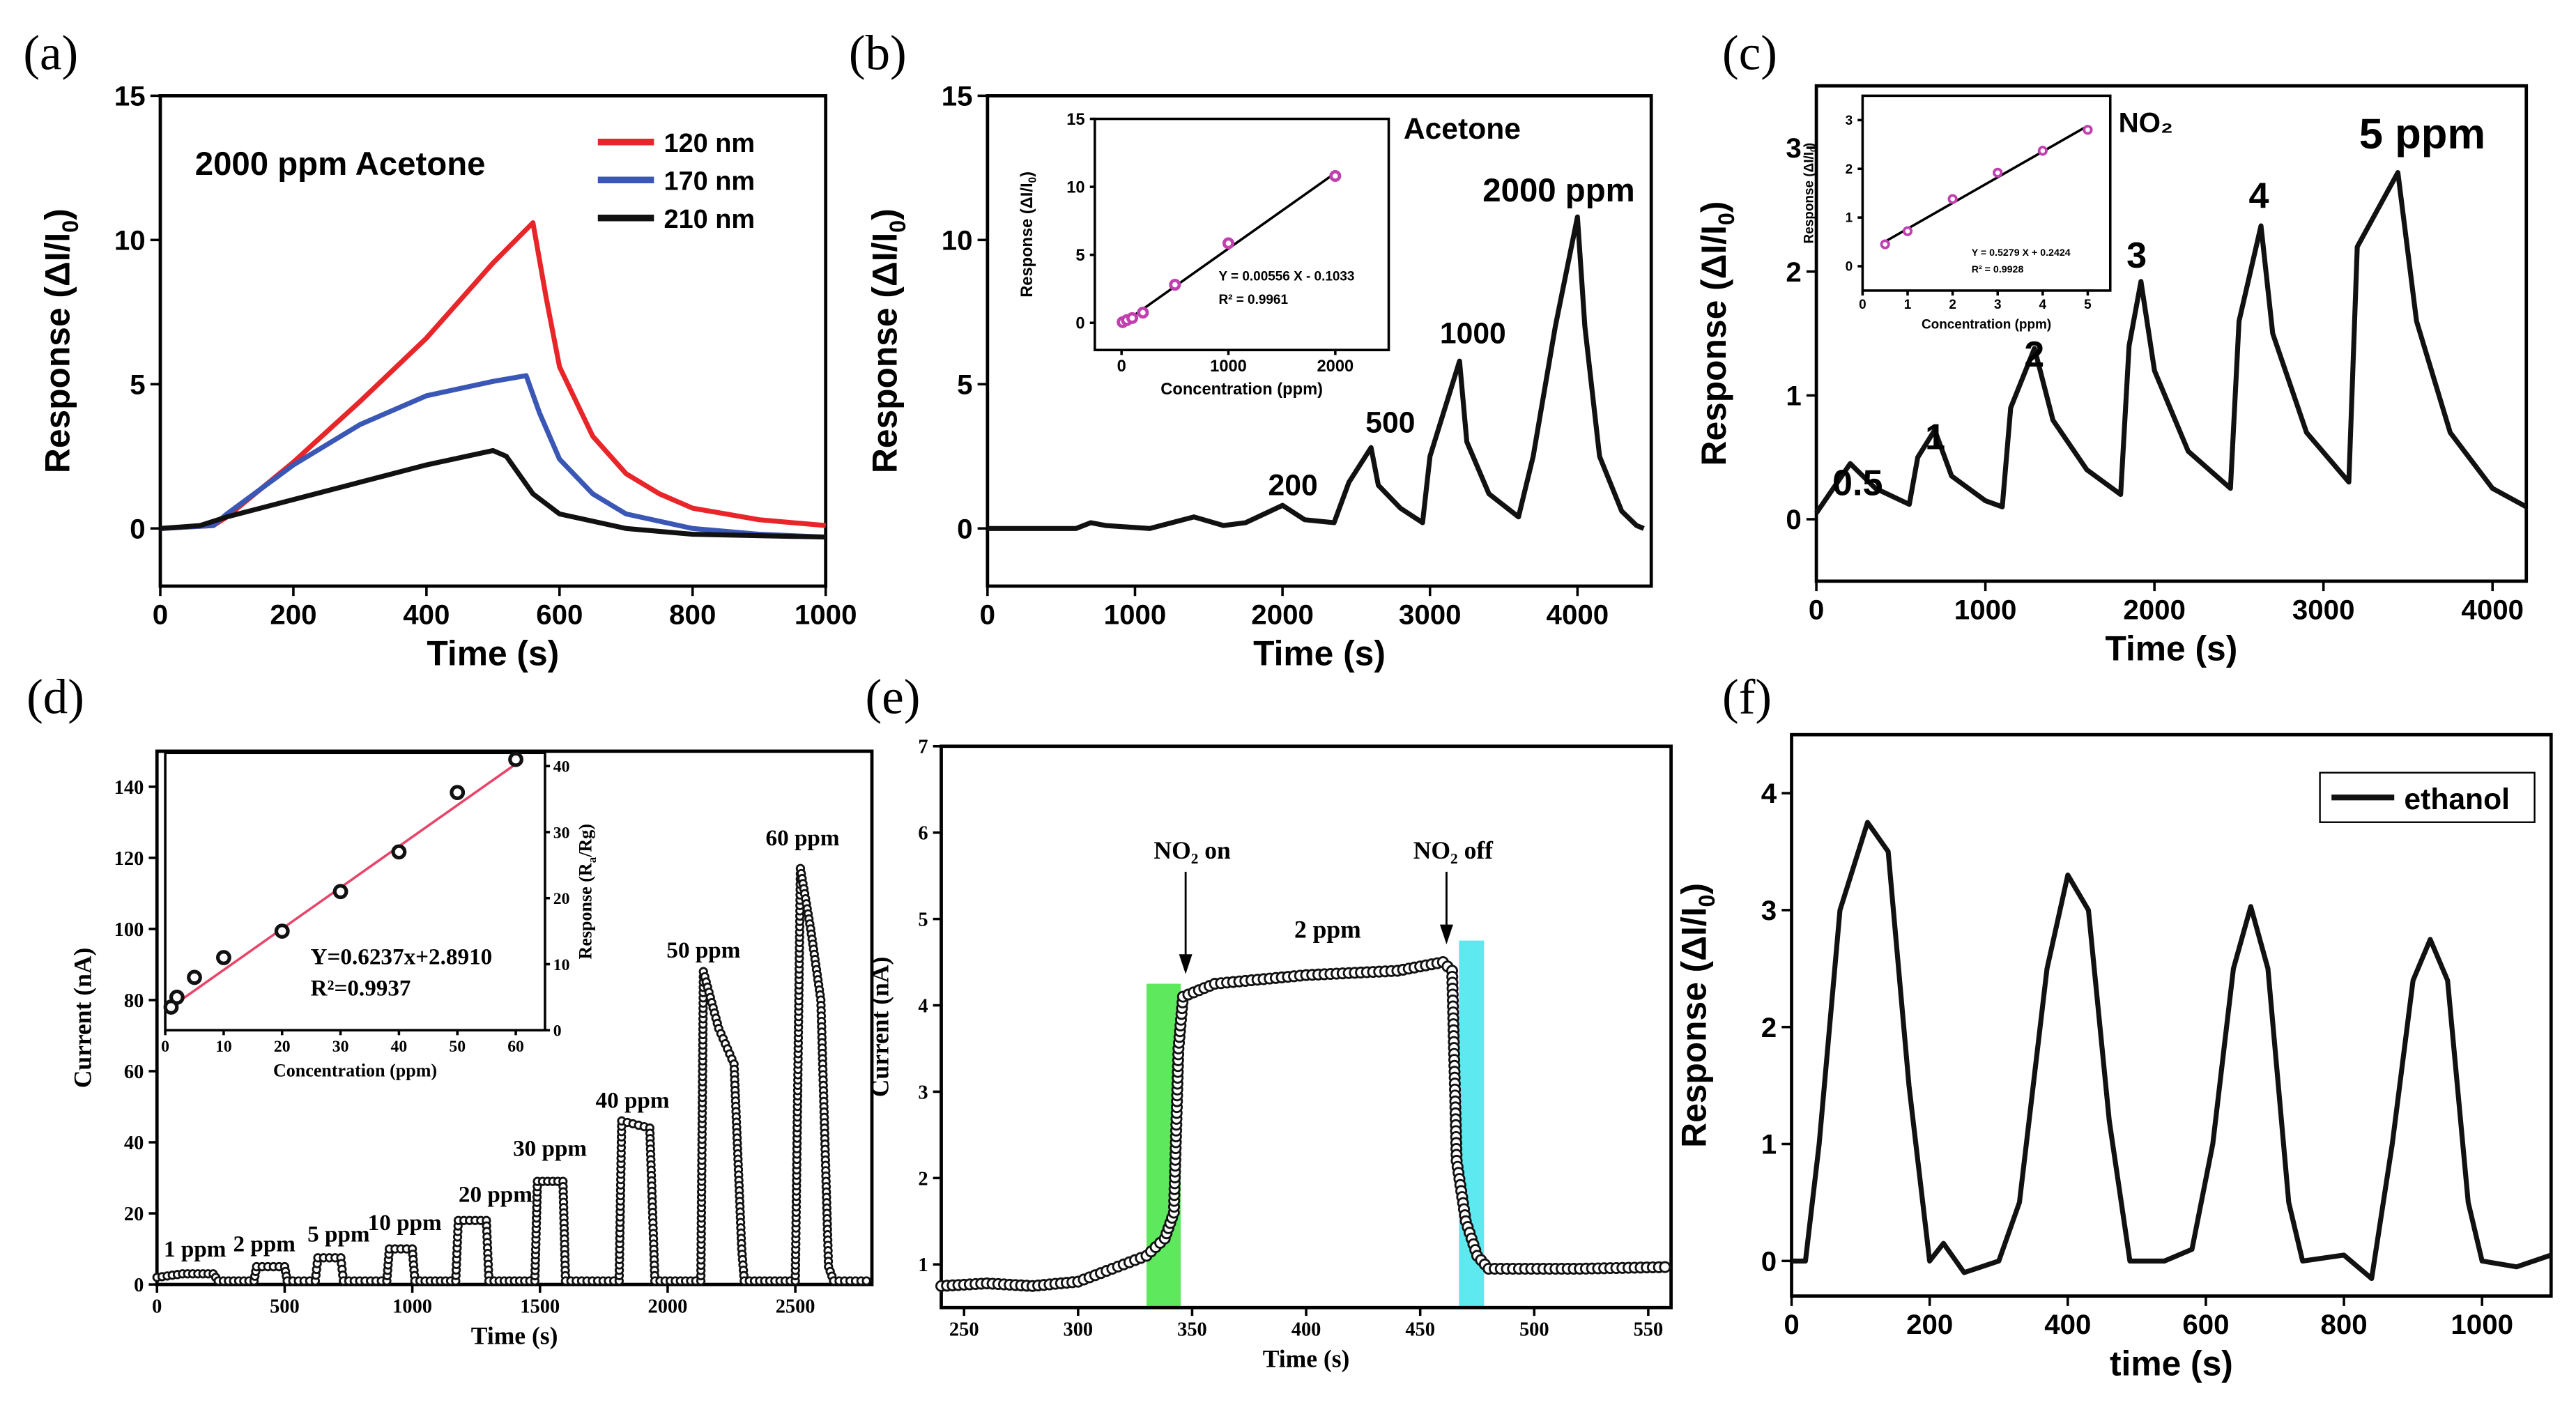  What do you see at coordinates (559, 614) in the screenshot?
I see `x-tick-label: 600` at bounding box center [559, 614].